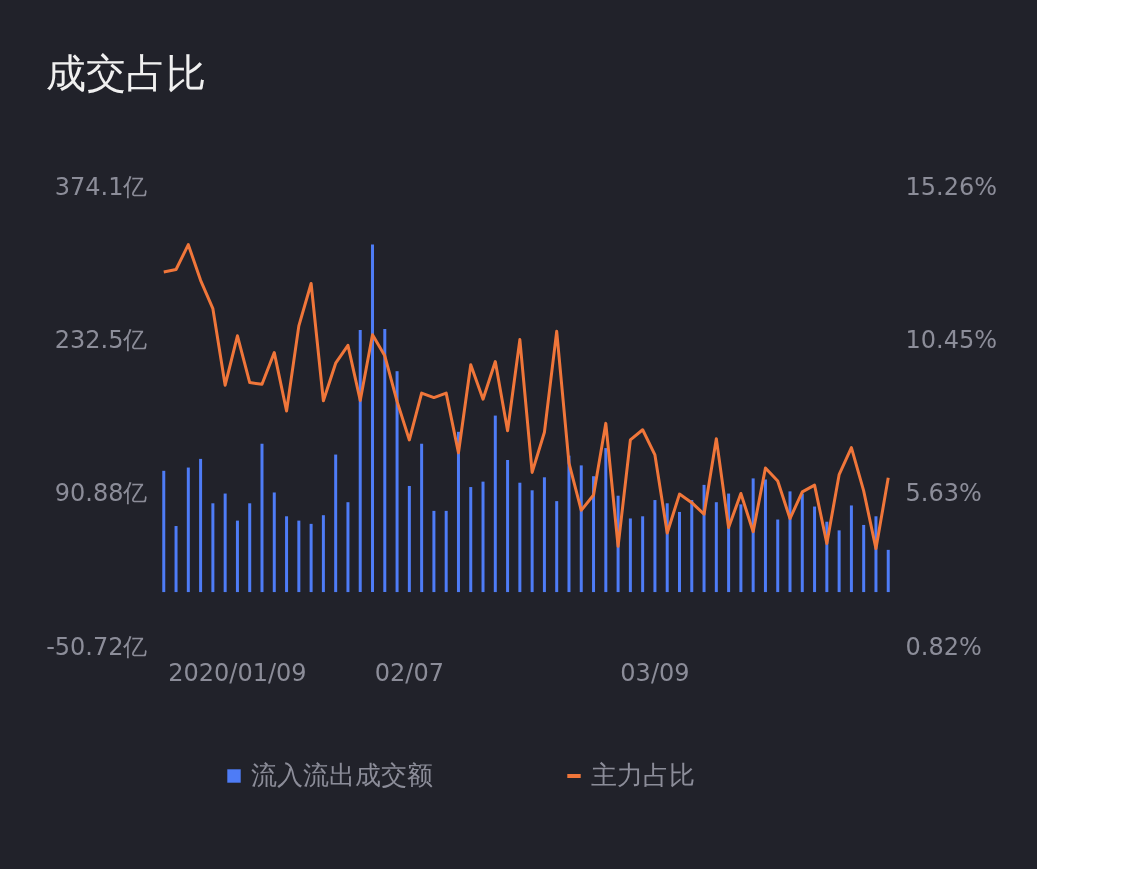 This screenshot has height=895, width=1125. What do you see at coordinates (101, 186) in the screenshot?
I see `y-tick-label: 374.1亿` at bounding box center [101, 186].